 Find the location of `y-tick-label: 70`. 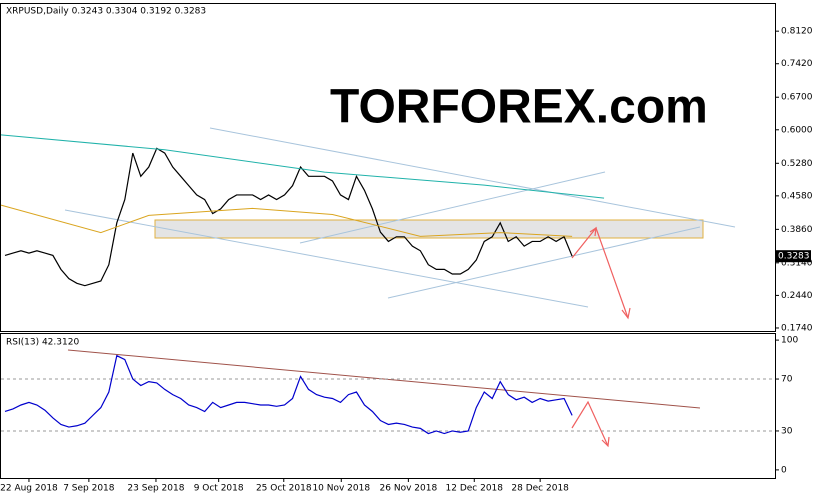

y-tick-label: 70 is located at coordinates (787, 380).